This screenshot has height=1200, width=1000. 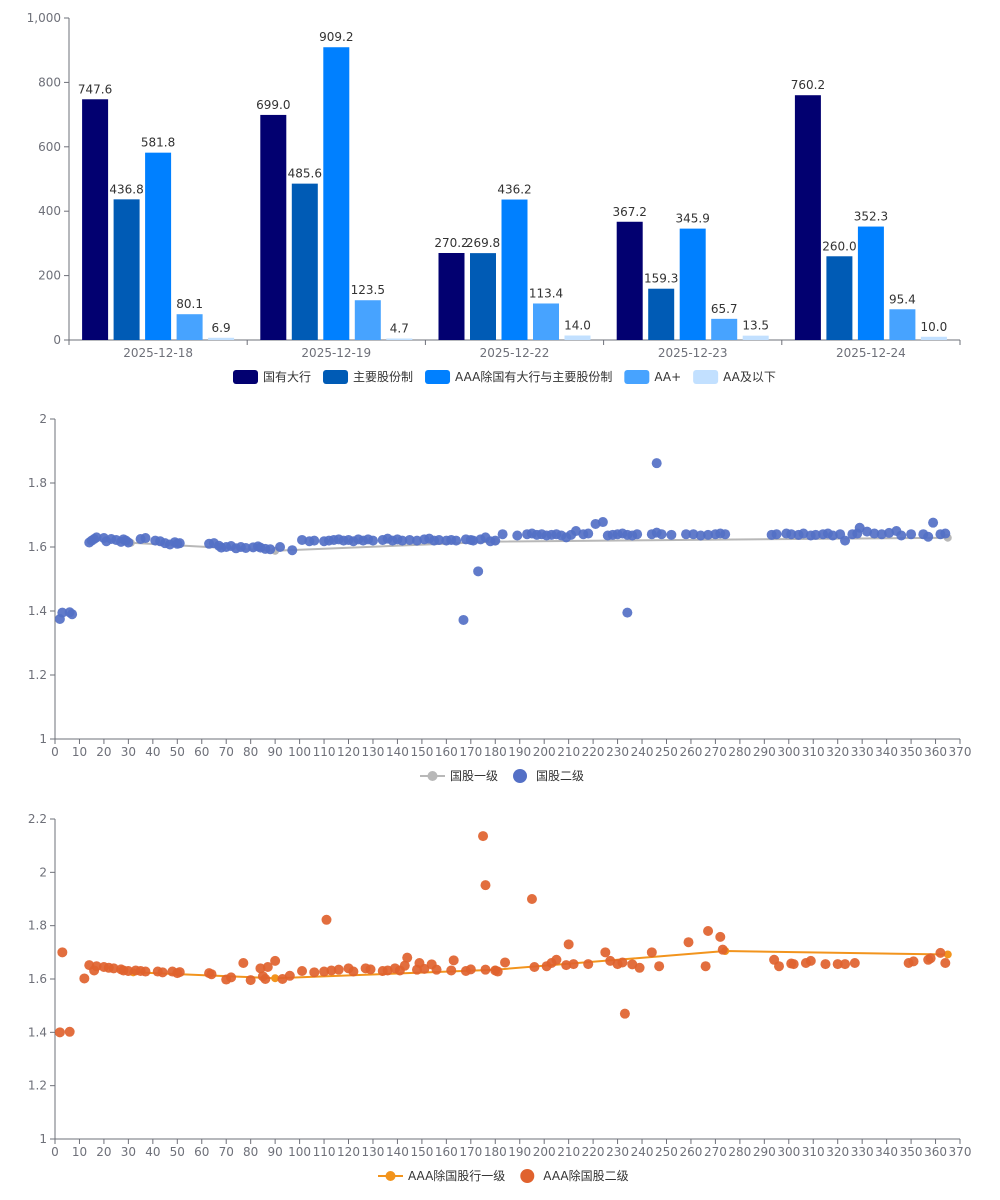 I want to click on x-tick-label: 360, so click(x=935, y=752).